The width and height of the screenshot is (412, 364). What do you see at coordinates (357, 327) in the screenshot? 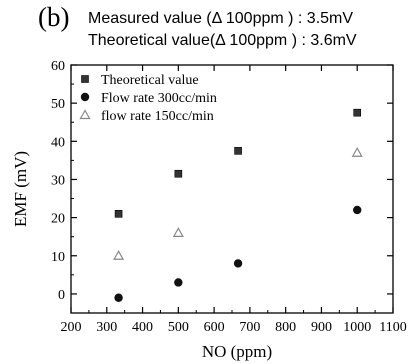
I see `x-tick-label: 1000` at bounding box center [357, 327].